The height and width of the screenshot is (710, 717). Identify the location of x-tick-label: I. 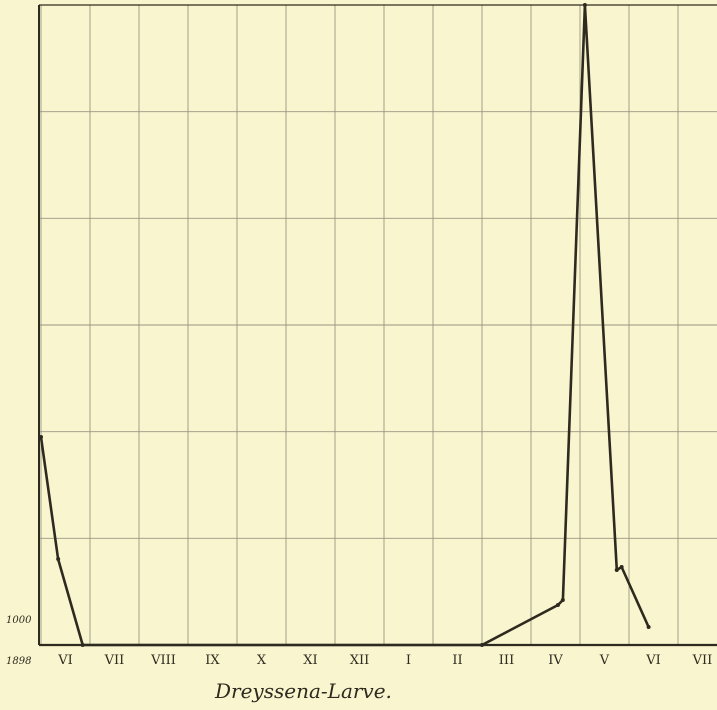
(408, 660).